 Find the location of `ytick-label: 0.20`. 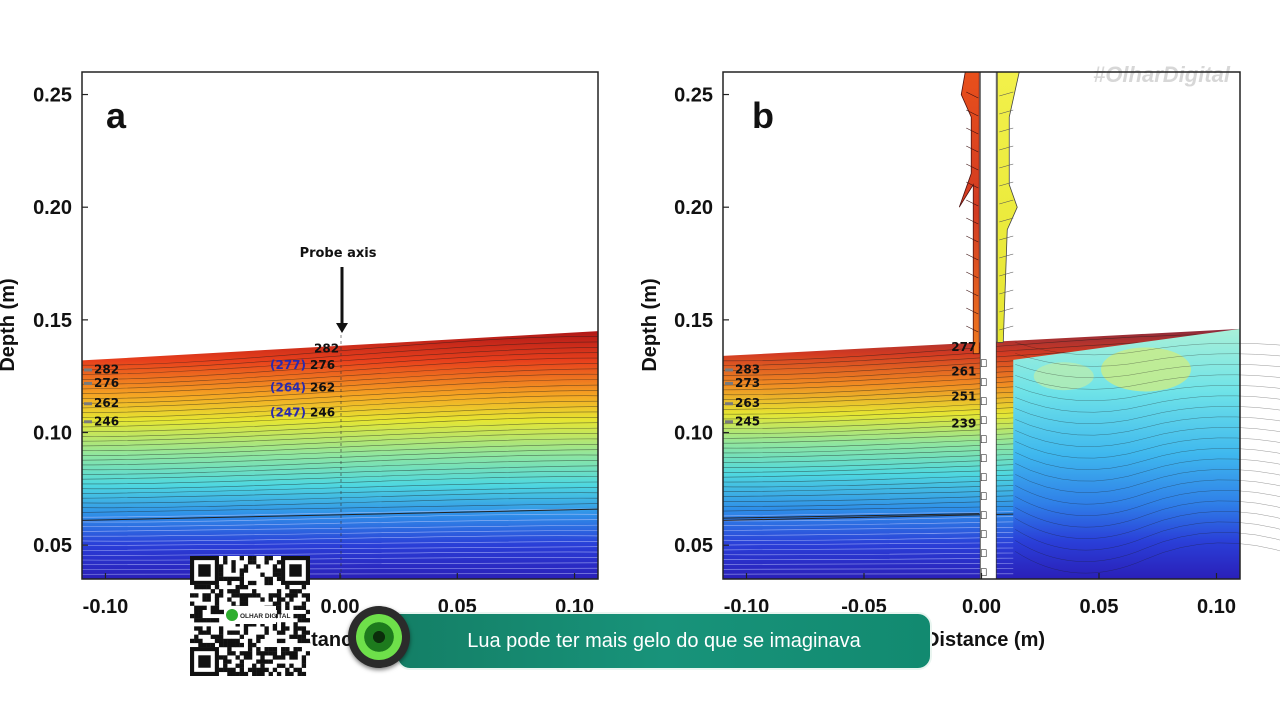

ytick-label: 0.20 is located at coordinates (693, 208).